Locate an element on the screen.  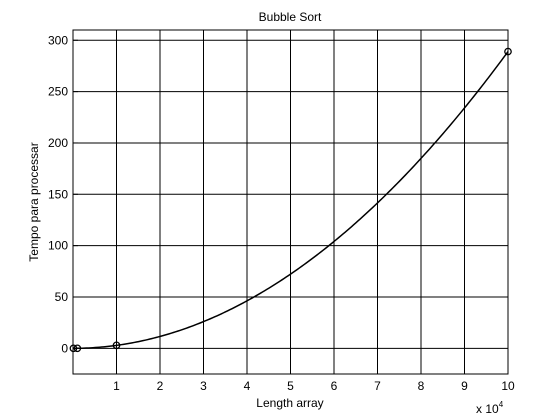
y-axis-title: Tempo para processar is located at coordinates (34, 201).